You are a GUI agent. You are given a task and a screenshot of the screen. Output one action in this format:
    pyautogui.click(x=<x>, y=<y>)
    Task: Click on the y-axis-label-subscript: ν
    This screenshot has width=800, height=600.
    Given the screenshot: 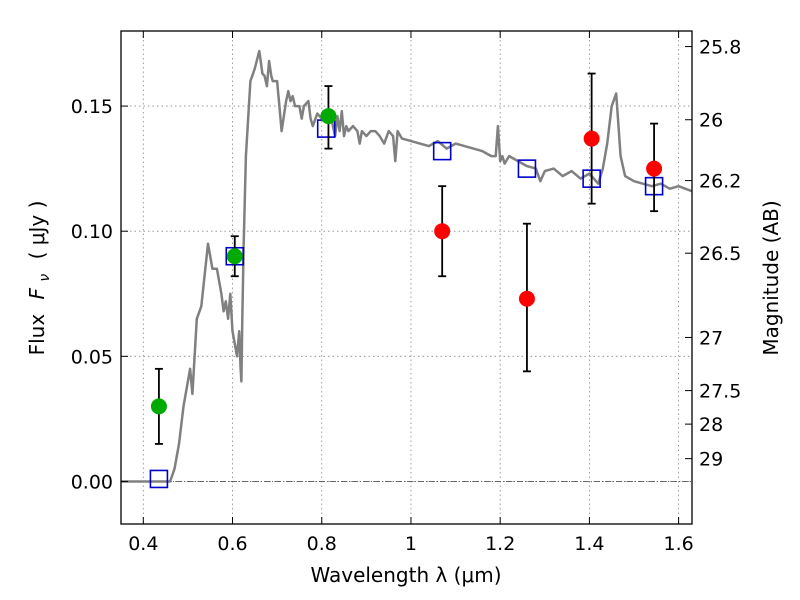 What is the action you would take?
    pyautogui.click(x=45, y=278)
    